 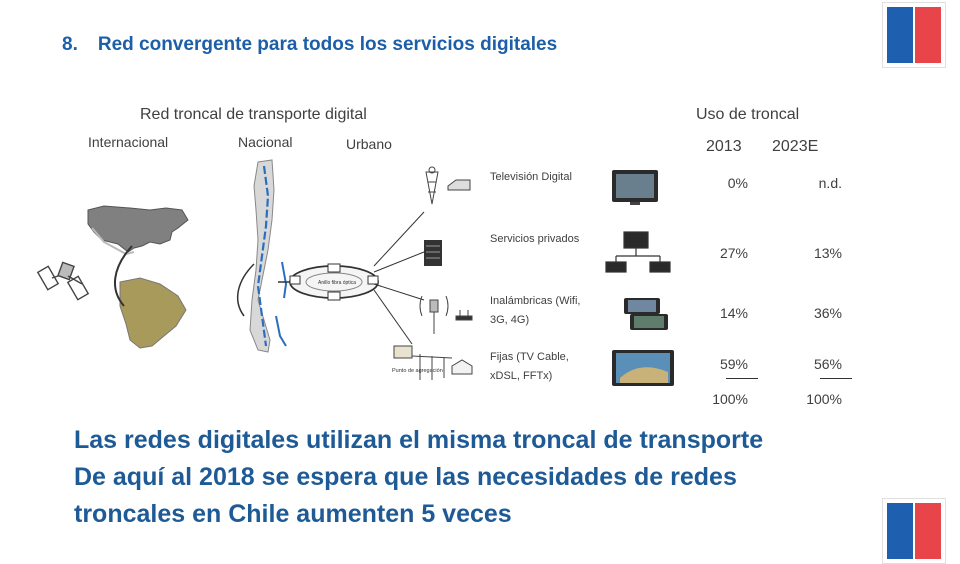 I want to click on level-international: Internacional, so click(x=128, y=142).